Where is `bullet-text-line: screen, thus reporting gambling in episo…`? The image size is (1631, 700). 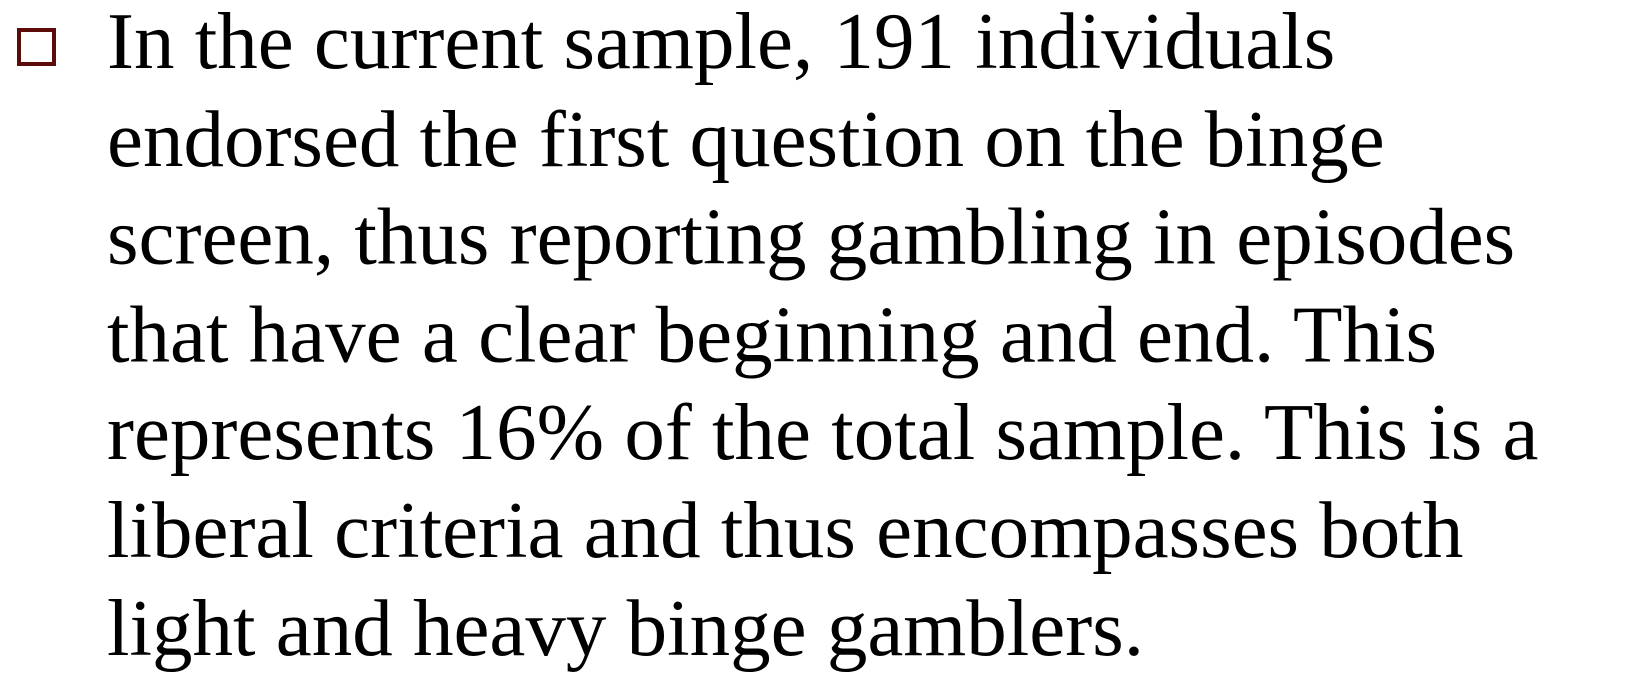
bullet-text-line: screen, thus reporting gambling in episo… is located at coordinates (811, 237).